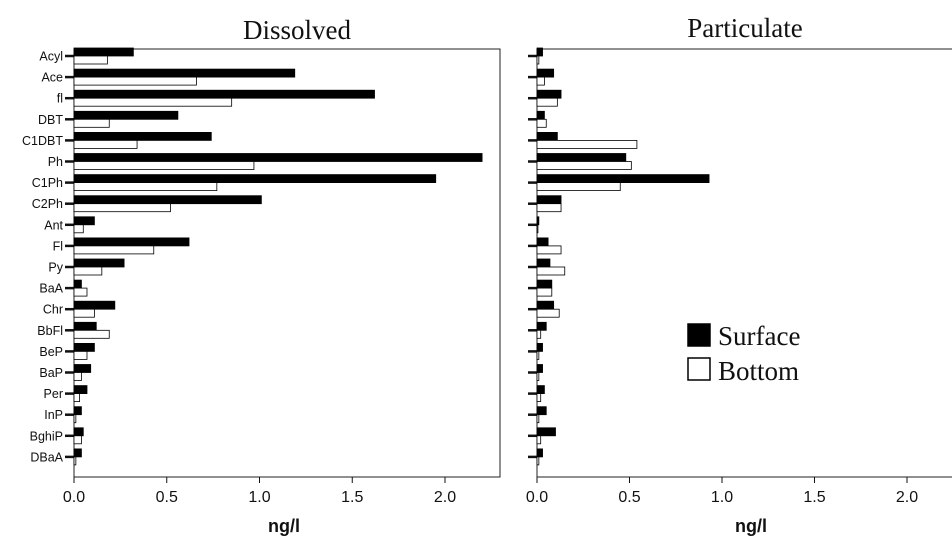  What do you see at coordinates (46, 457) in the screenshot?
I see `dissolved-category-label: DBaA` at bounding box center [46, 457].